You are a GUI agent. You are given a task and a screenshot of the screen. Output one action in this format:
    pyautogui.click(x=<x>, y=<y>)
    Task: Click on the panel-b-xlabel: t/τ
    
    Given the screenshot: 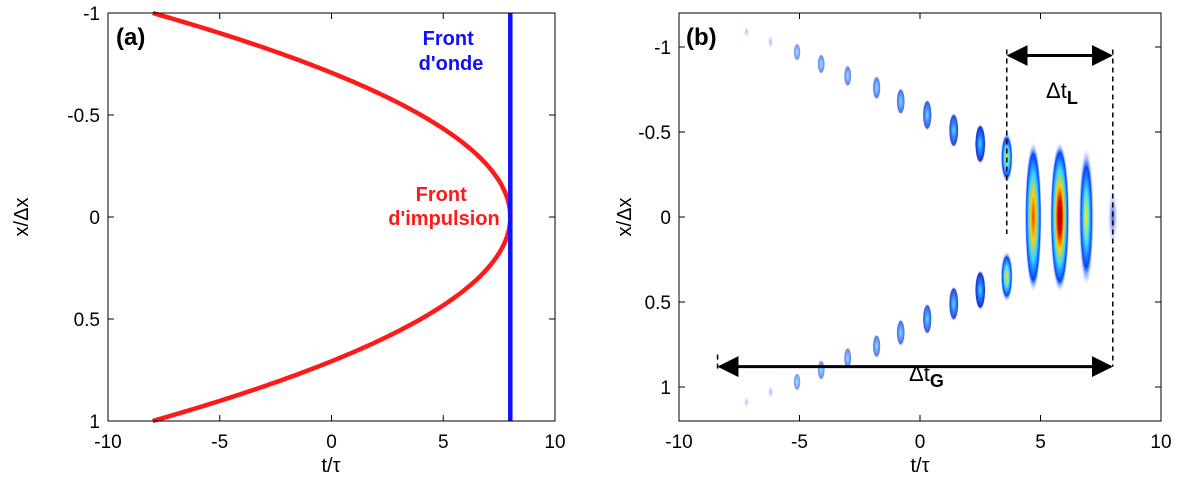 What is the action you would take?
    pyautogui.click(x=919, y=466)
    